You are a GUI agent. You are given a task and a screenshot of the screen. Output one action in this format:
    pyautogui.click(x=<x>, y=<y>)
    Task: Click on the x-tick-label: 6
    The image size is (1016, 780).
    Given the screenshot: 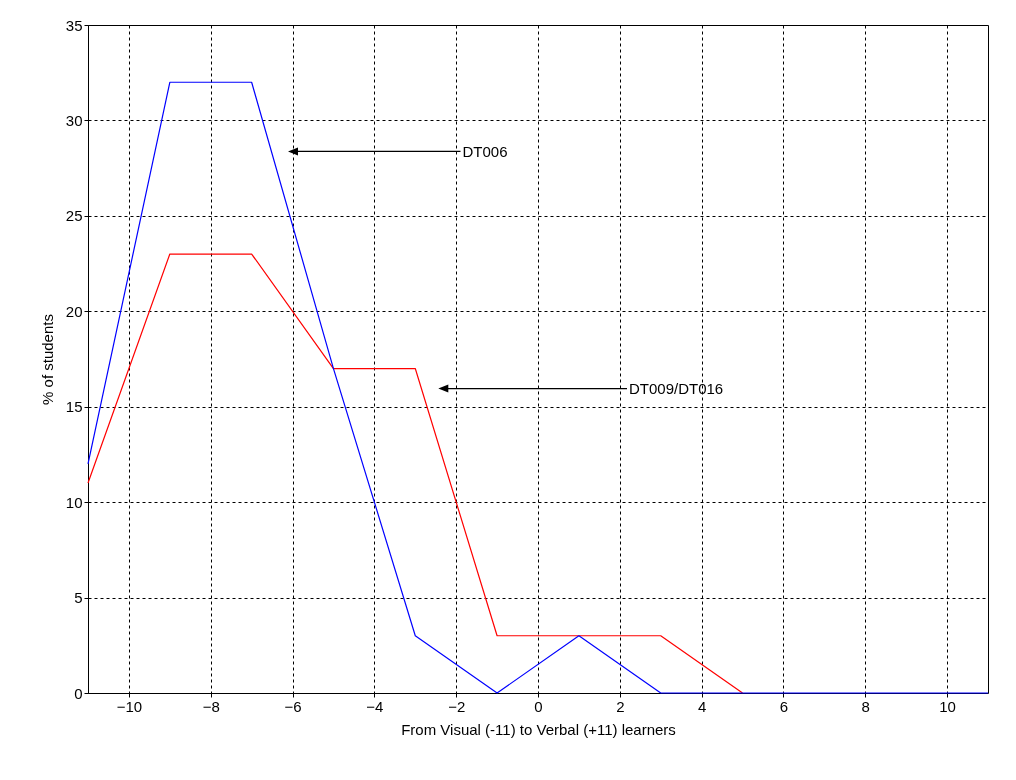 What is the action you would take?
    pyautogui.click(x=784, y=706)
    